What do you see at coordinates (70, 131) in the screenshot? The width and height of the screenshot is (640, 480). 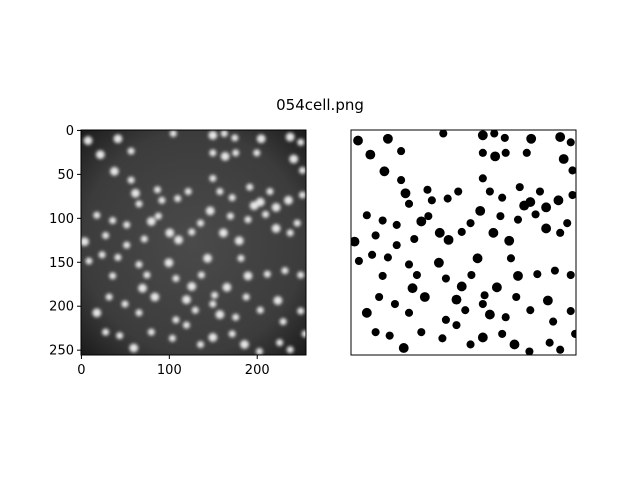 I see `y-tick-label: 0` at bounding box center [70, 131].